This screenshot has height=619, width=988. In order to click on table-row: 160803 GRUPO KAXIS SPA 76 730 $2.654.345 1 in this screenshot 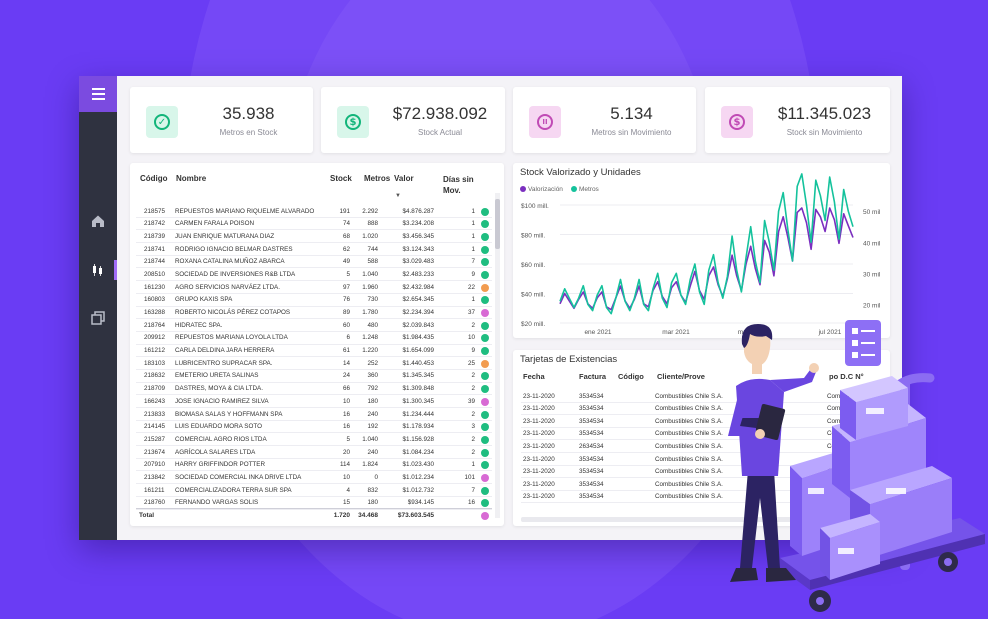, I will do `click(314, 300)`.